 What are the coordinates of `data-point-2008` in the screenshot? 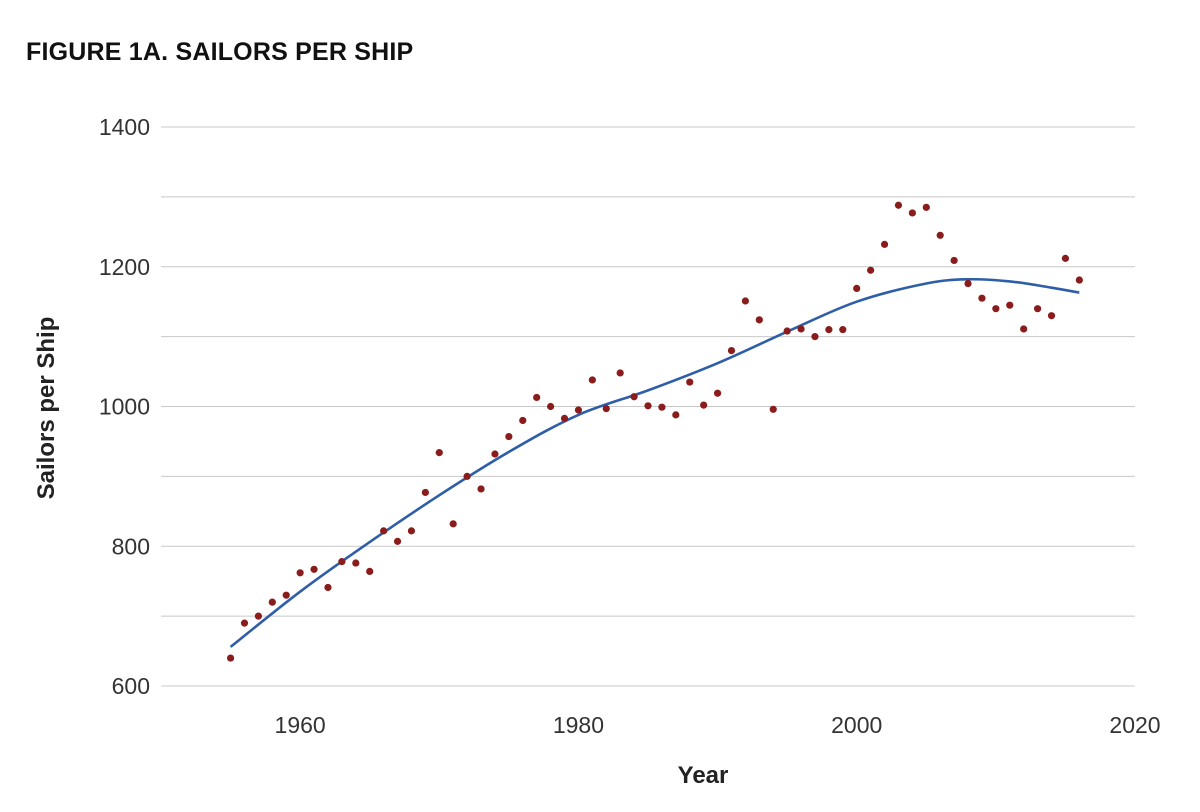 It's located at (968, 283).